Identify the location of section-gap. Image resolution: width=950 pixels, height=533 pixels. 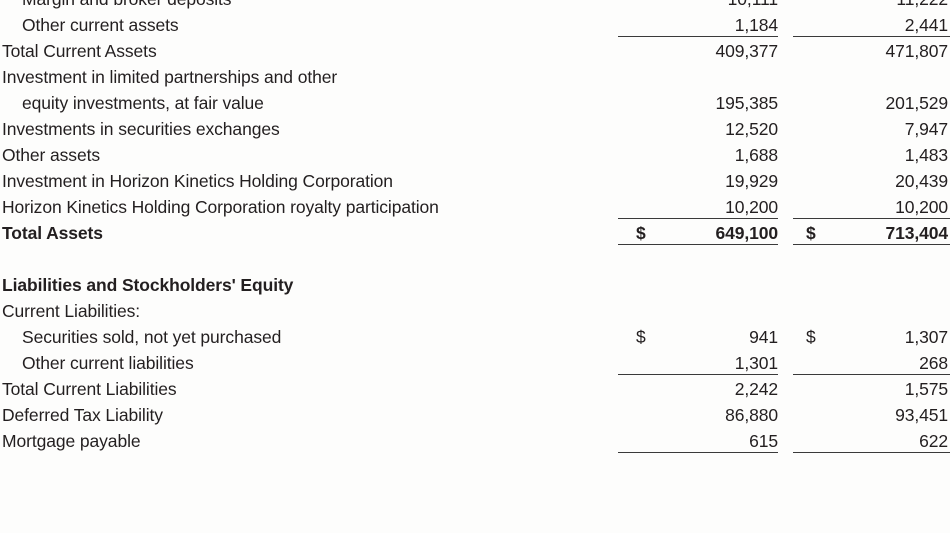
(475, 259).